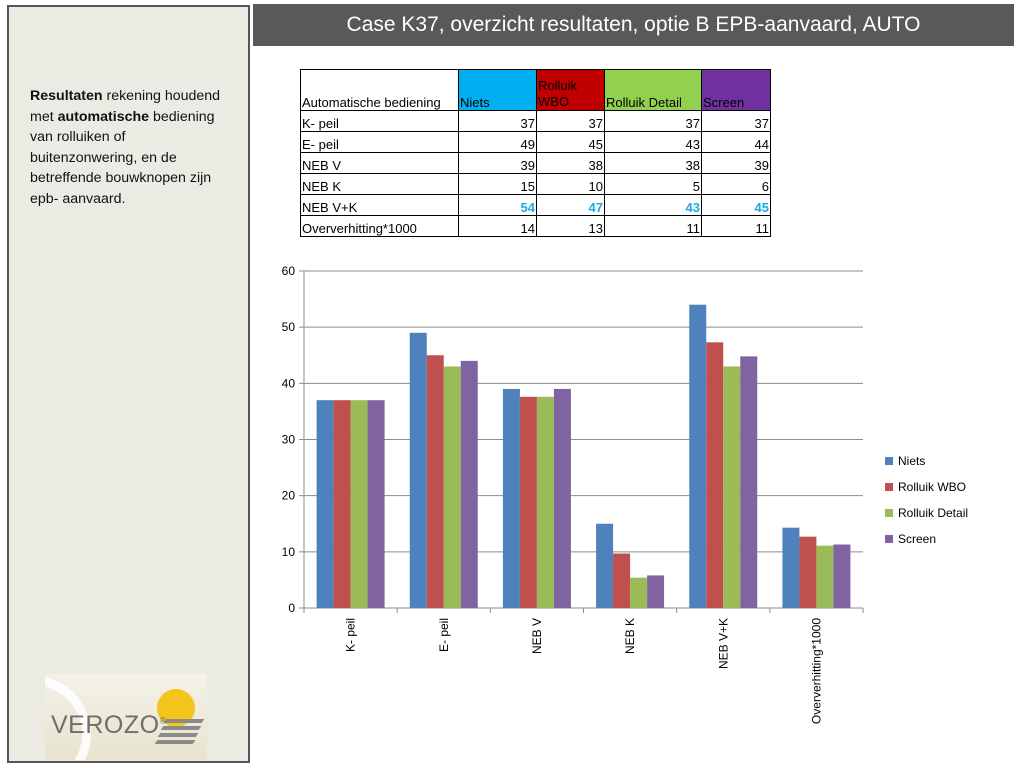 This screenshot has width=1024, height=768. I want to click on table-row-highlighted: NEB V+K 54 47 43 45, so click(535, 205).